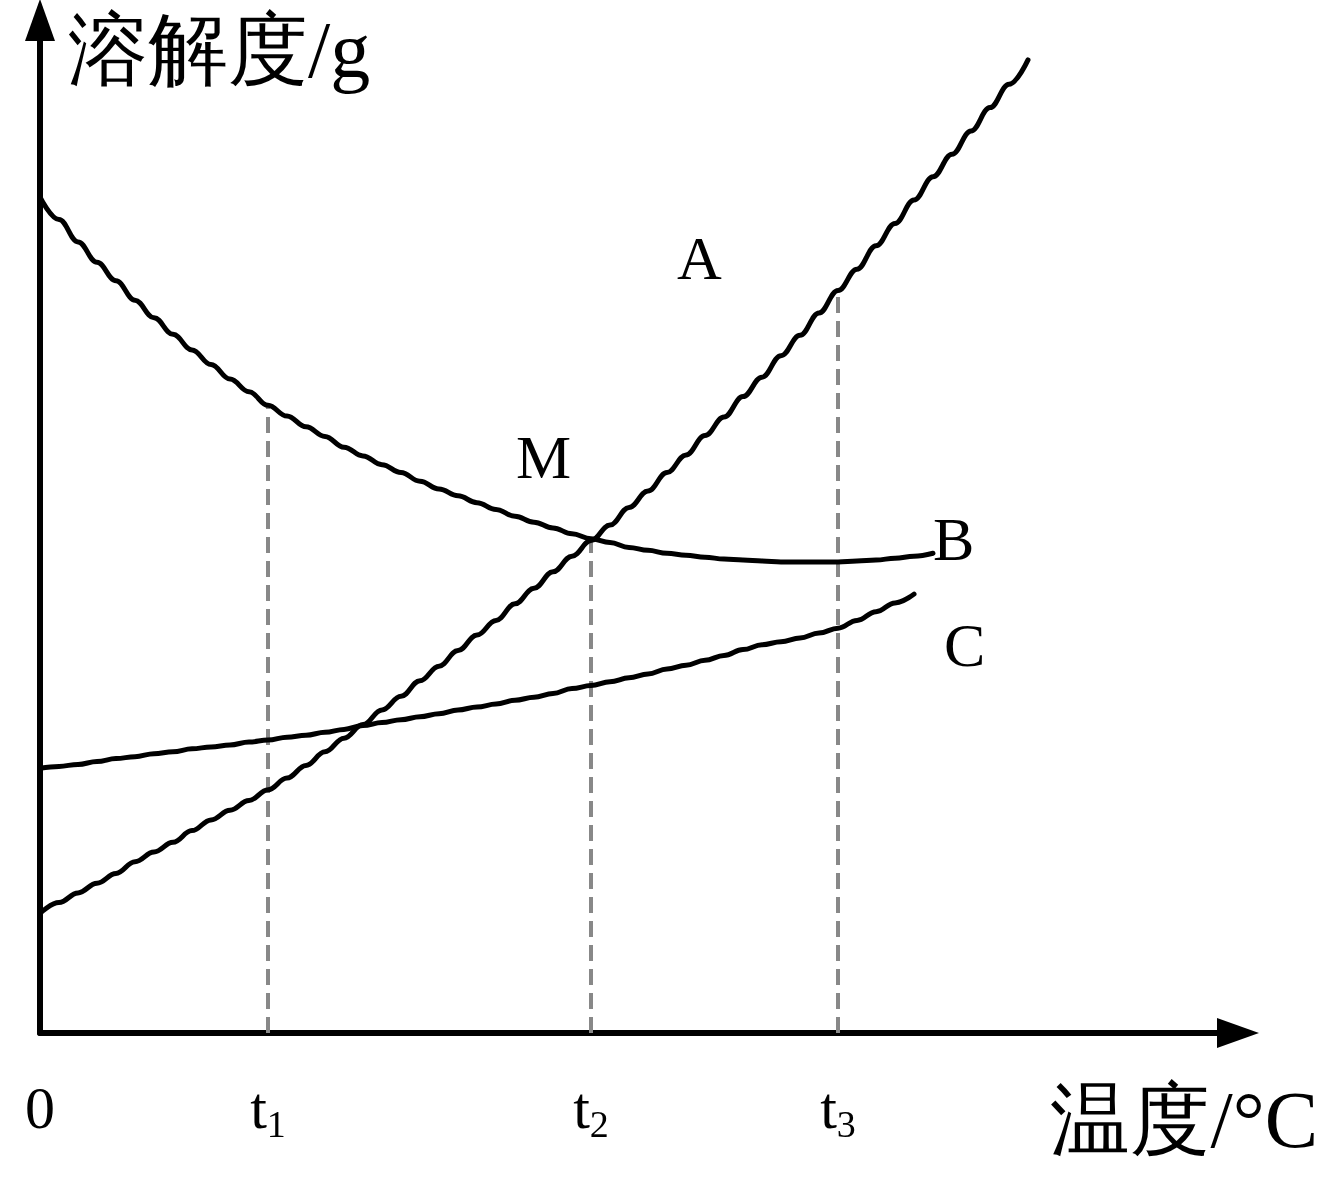 This screenshot has width=1332, height=1184. I want to click on series-label: A, so click(699, 258).